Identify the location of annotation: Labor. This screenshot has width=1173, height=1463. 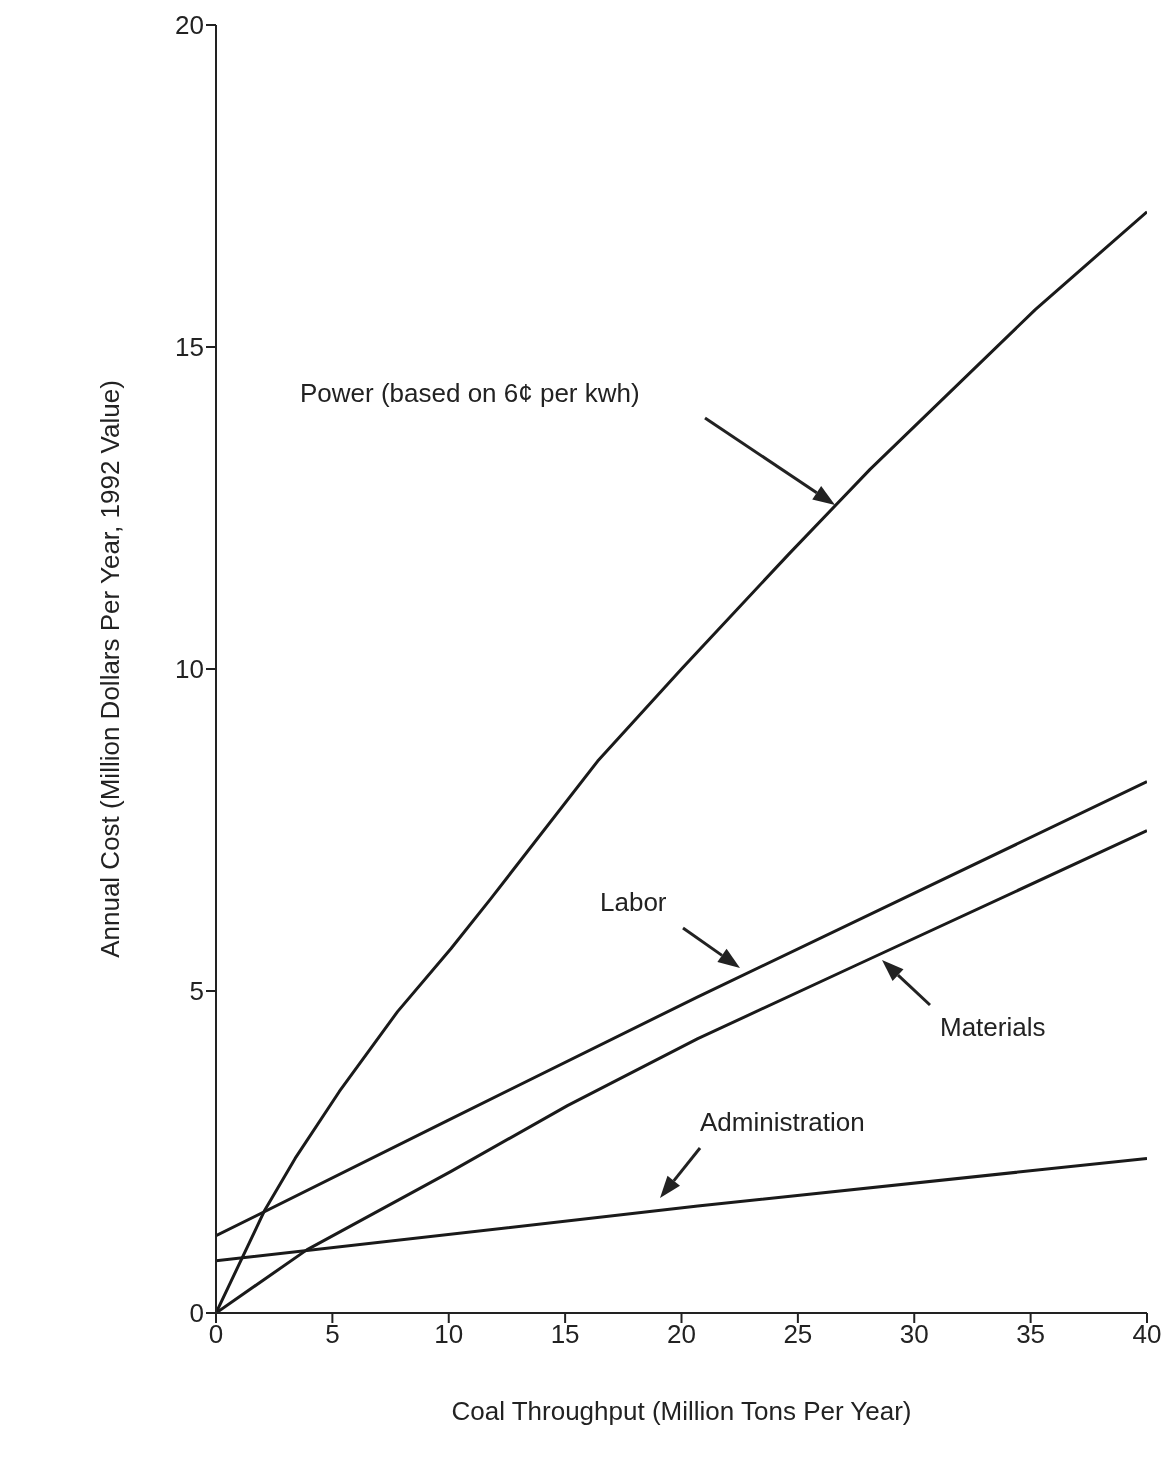
(633, 902).